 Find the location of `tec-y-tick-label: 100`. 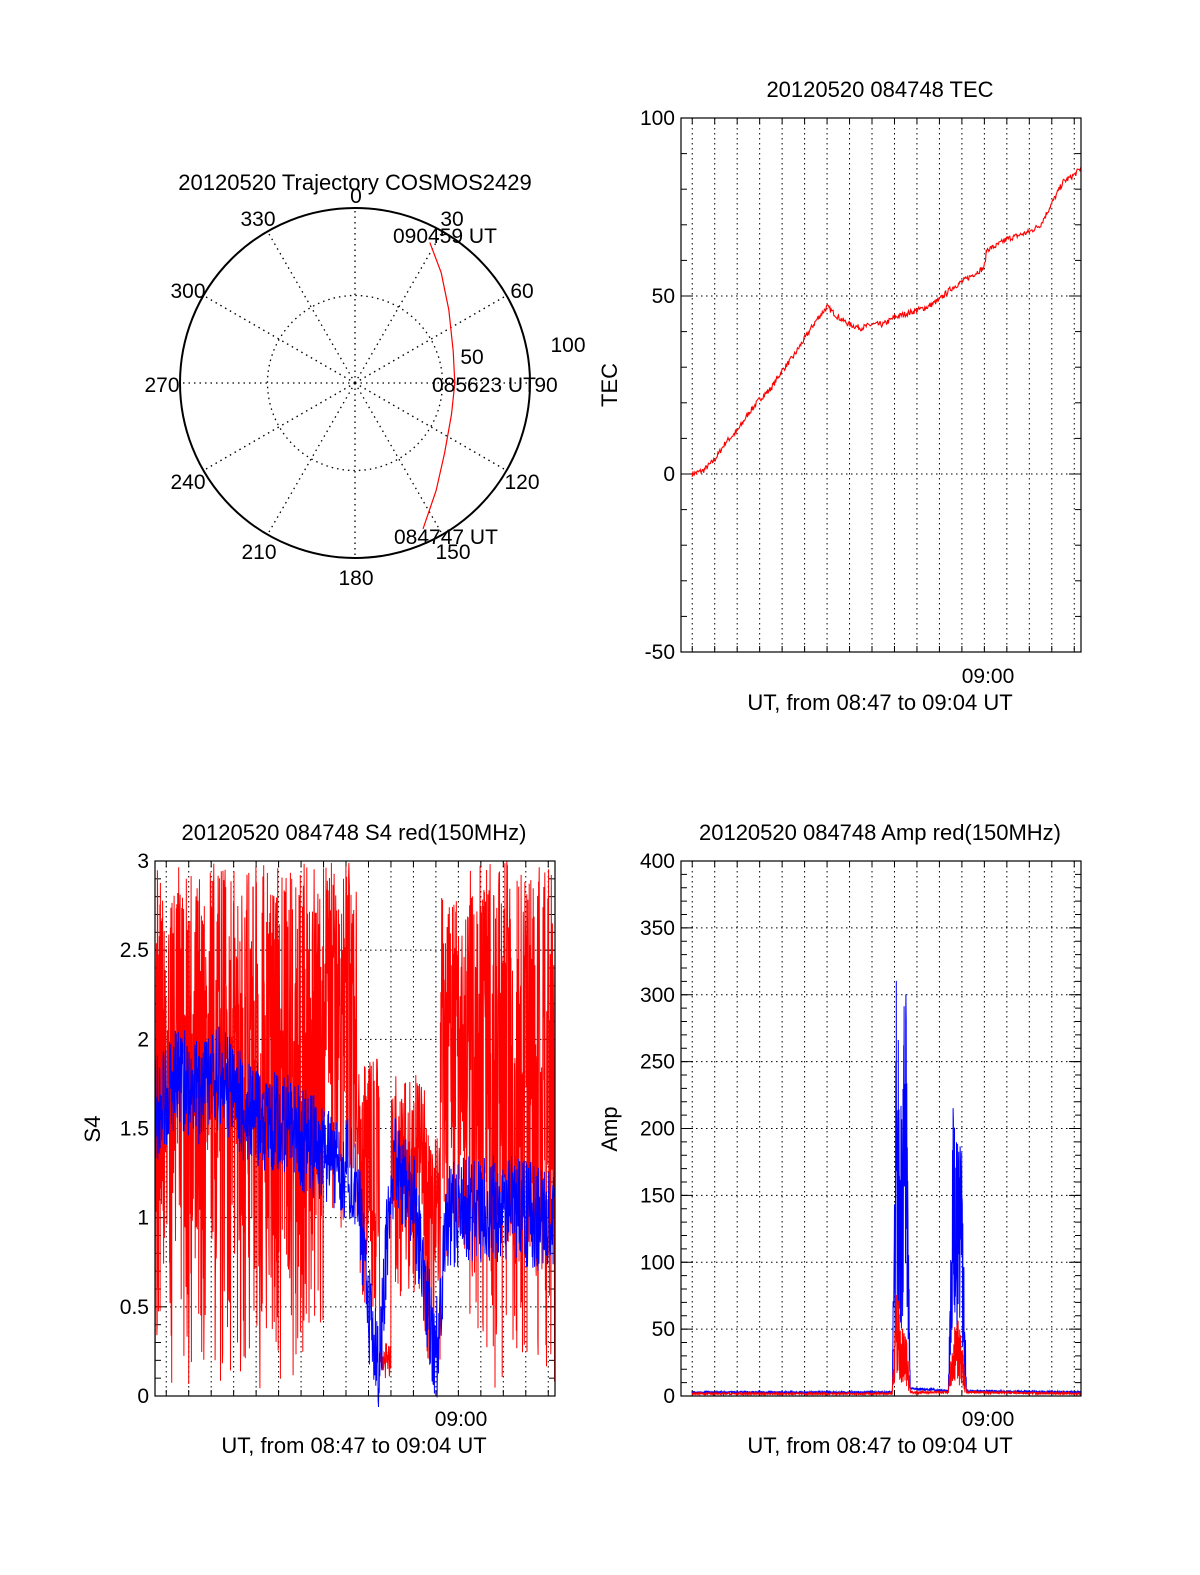

tec-y-tick-label: 100 is located at coordinates (657, 118).